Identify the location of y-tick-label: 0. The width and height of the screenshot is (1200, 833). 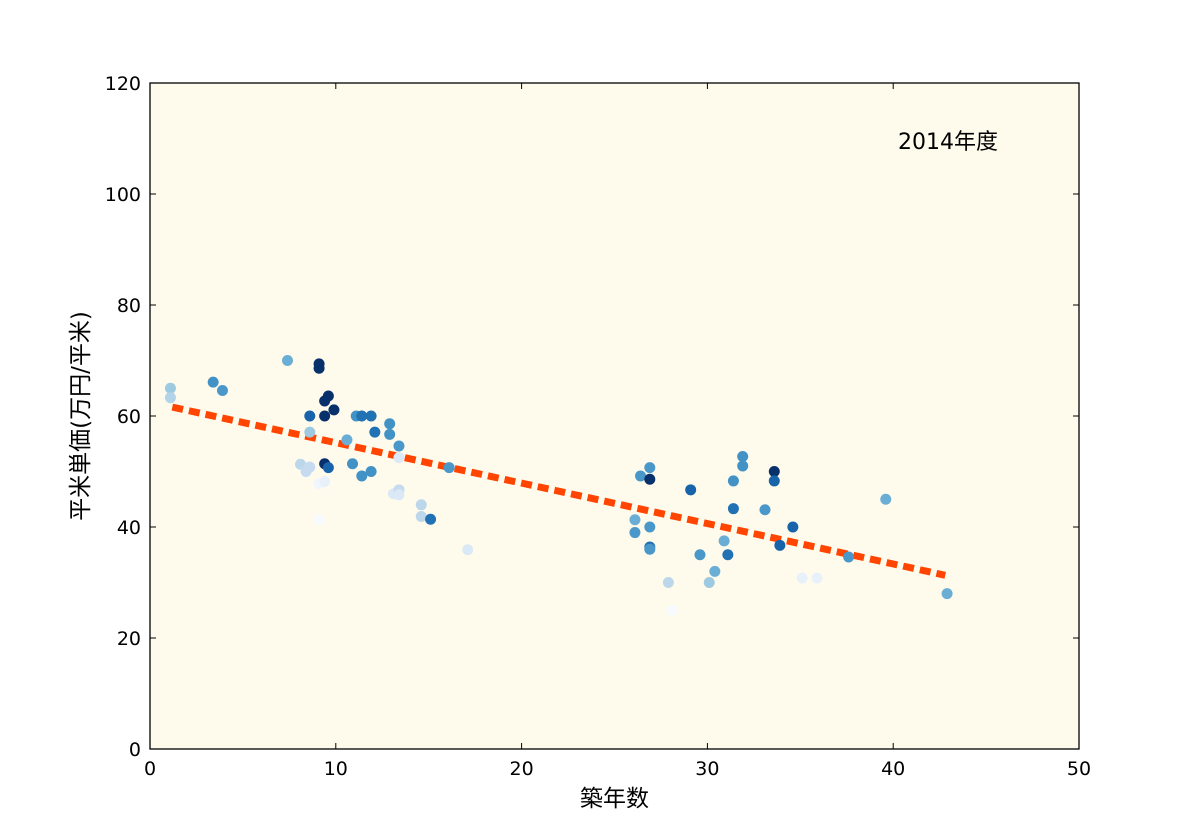
(135, 750).